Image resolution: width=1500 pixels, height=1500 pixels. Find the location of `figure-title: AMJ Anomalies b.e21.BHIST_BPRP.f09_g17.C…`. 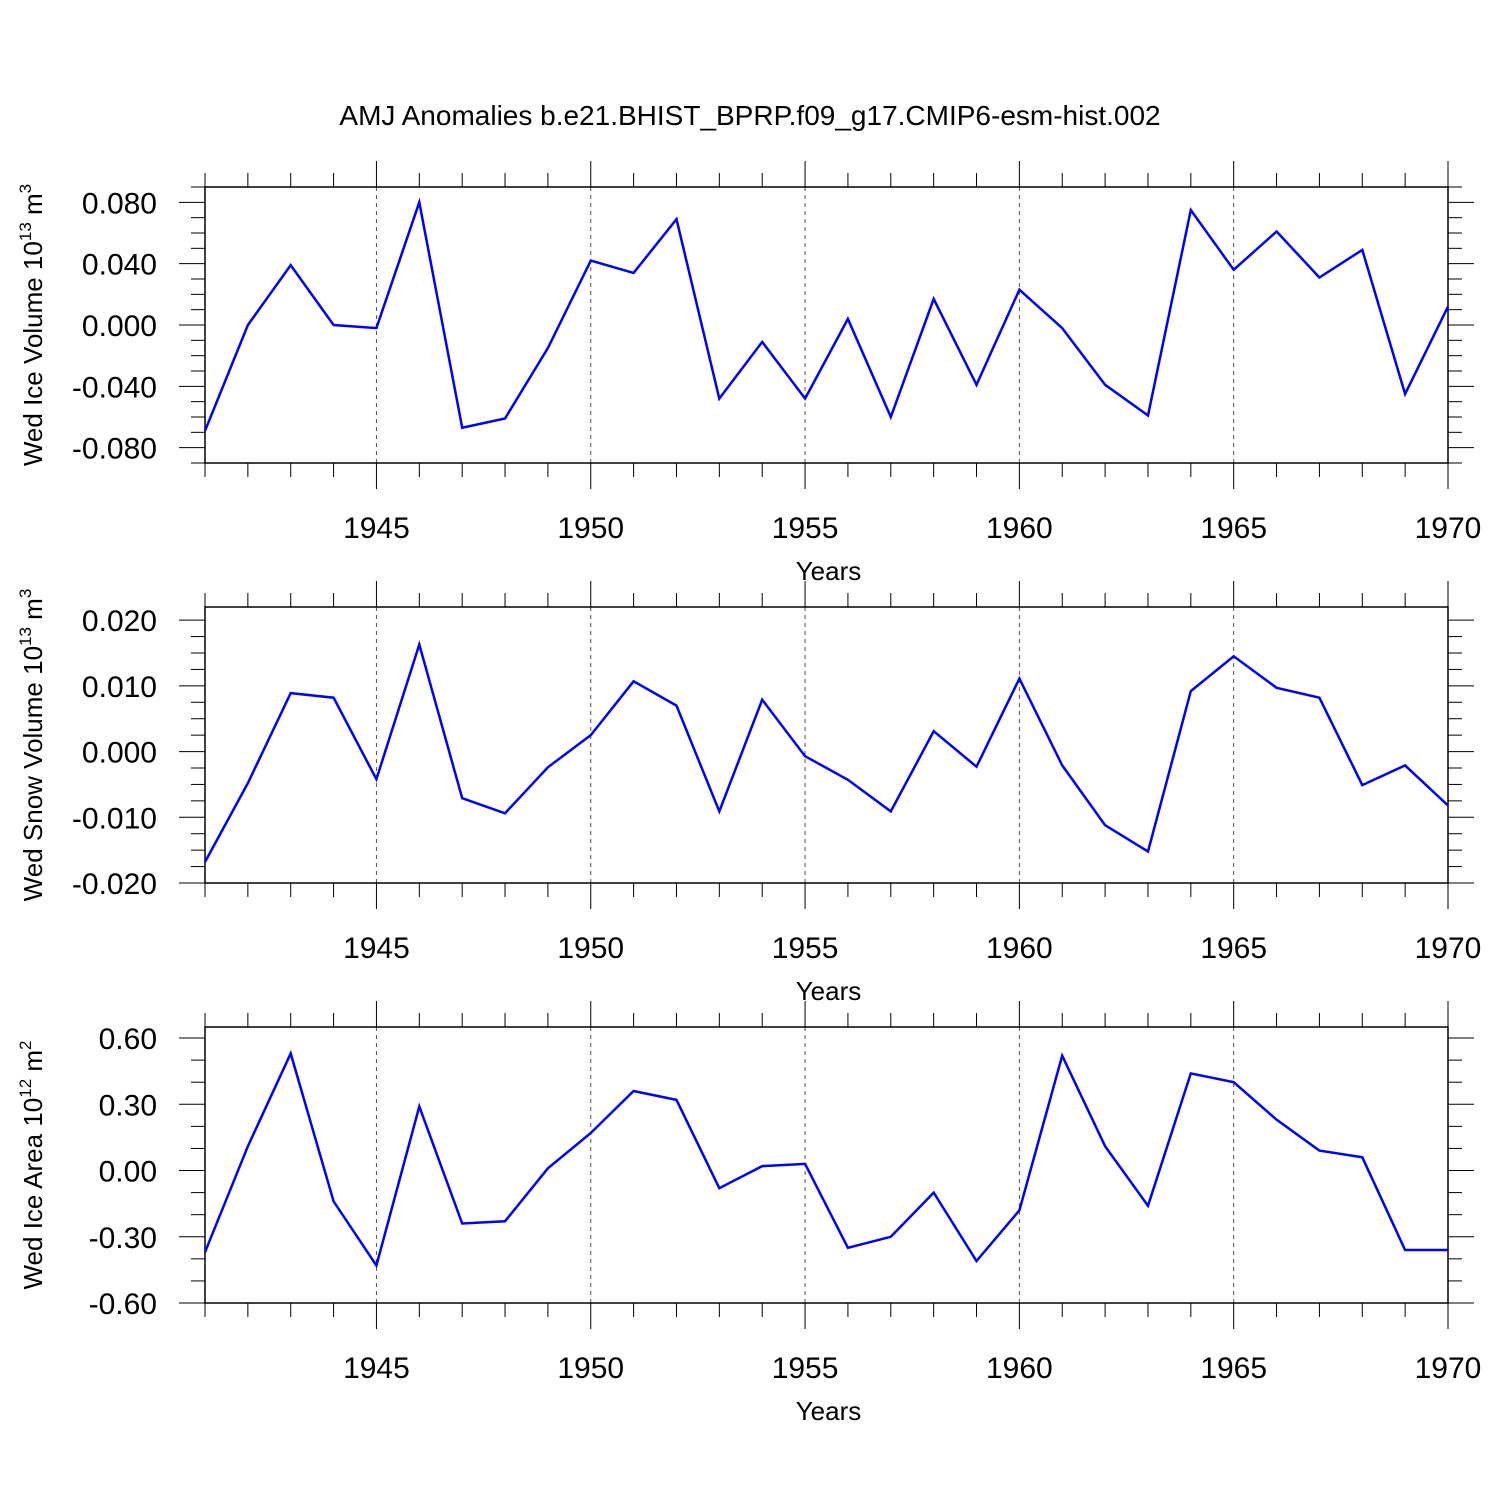

figure-title: AMJ Anomalies b.e21.BHIST_BPRP.f09_g17.C… is located at coordinates (749, 115).